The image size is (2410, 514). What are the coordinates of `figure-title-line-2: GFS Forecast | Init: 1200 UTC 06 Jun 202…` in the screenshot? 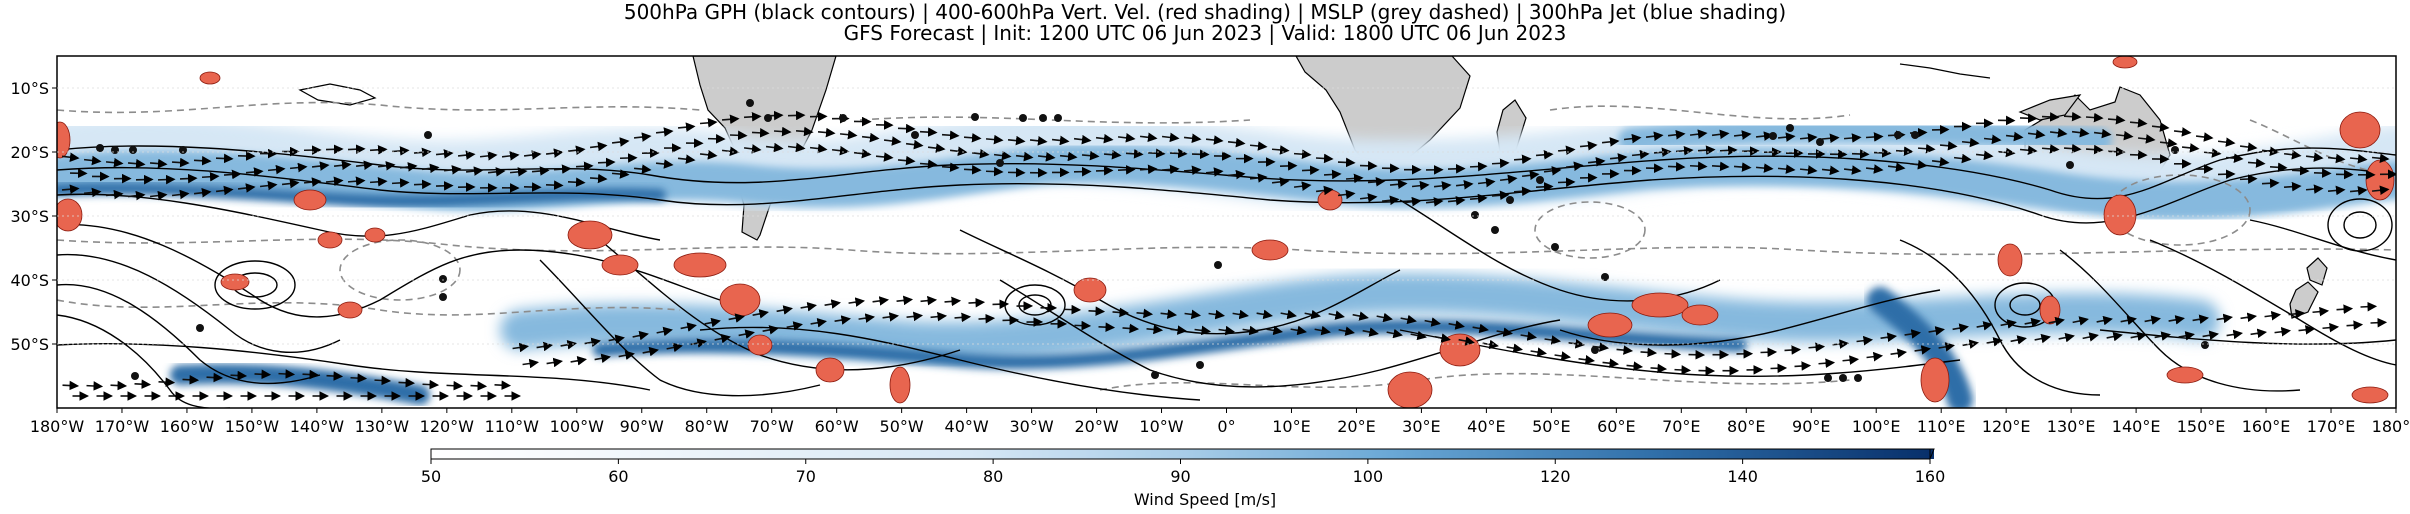 It's located at (1205, 33).